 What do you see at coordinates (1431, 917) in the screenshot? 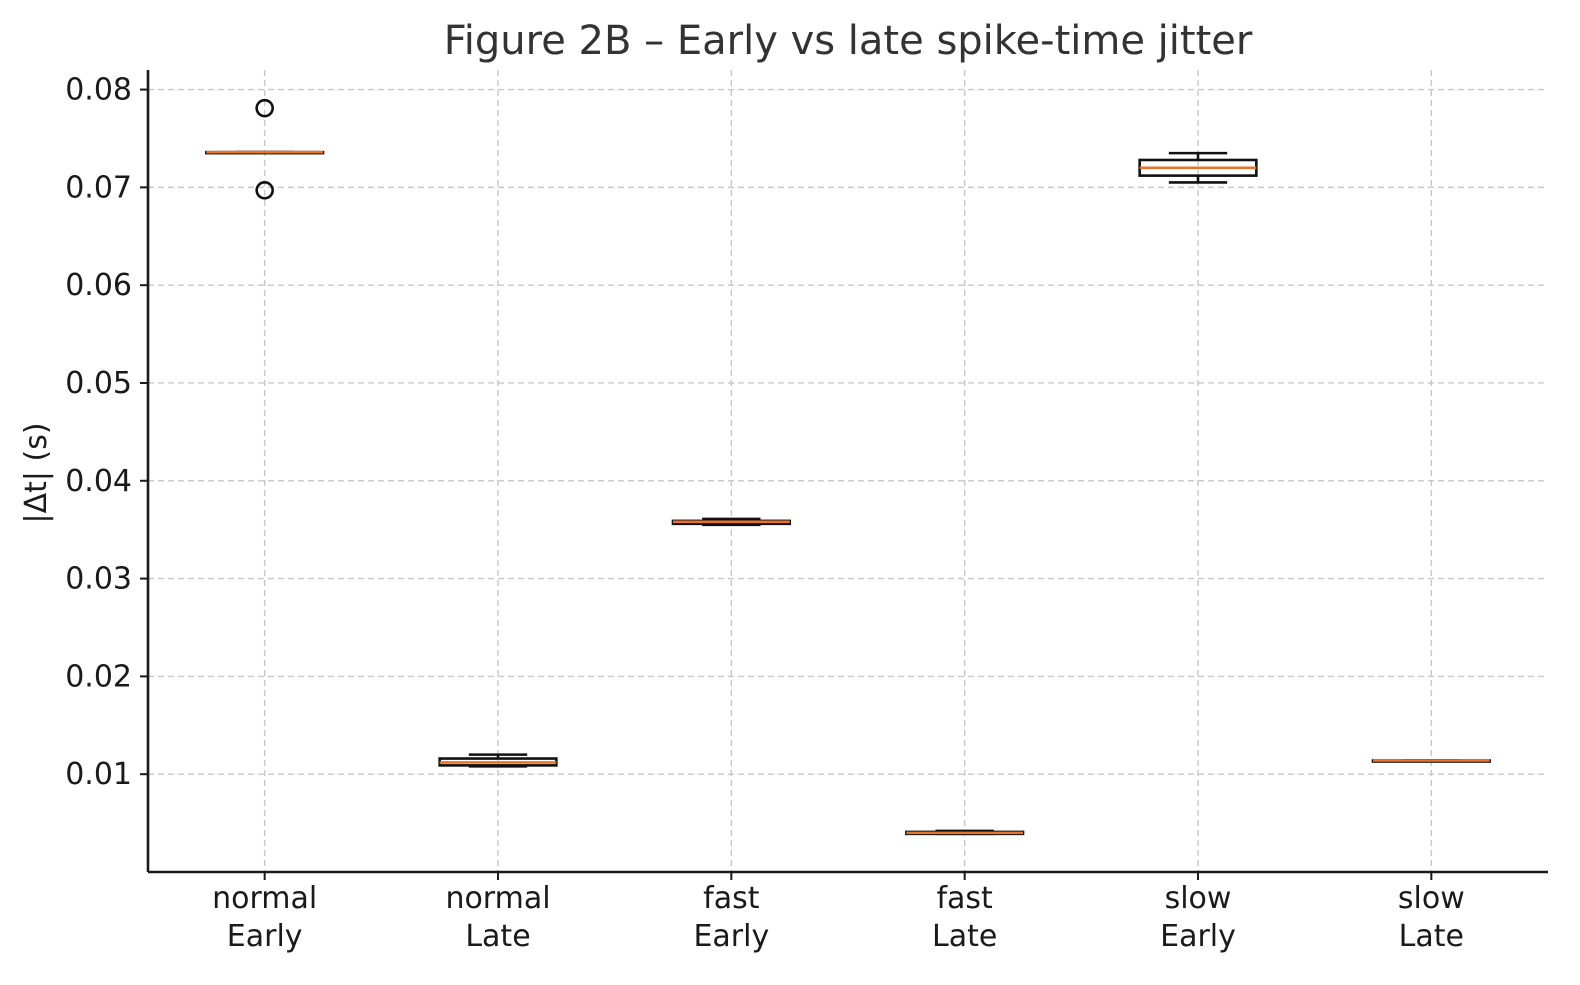
I see `x-tick-label: slow Late` at bounding box center [1431, 917].